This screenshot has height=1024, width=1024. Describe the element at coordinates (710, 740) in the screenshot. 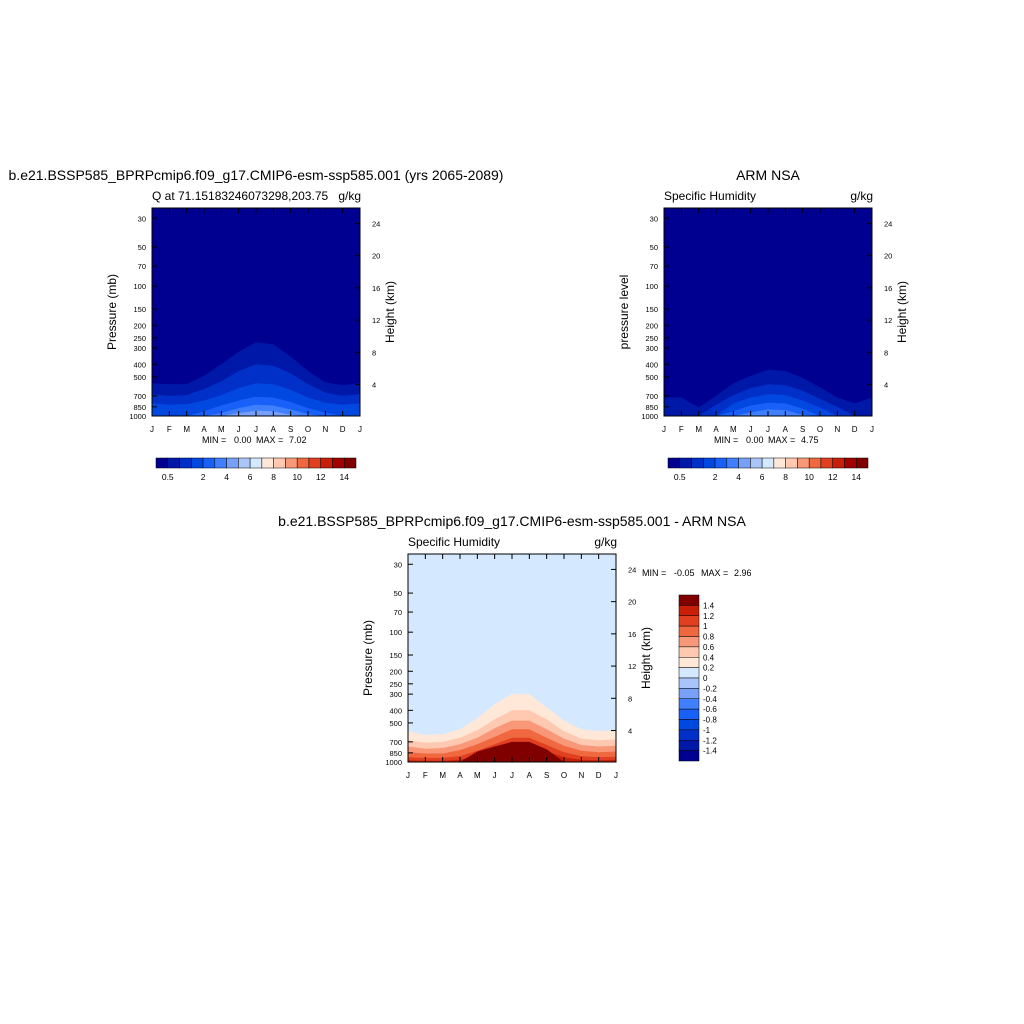

I see `colorbar-tick-label: -1.2` at that location.